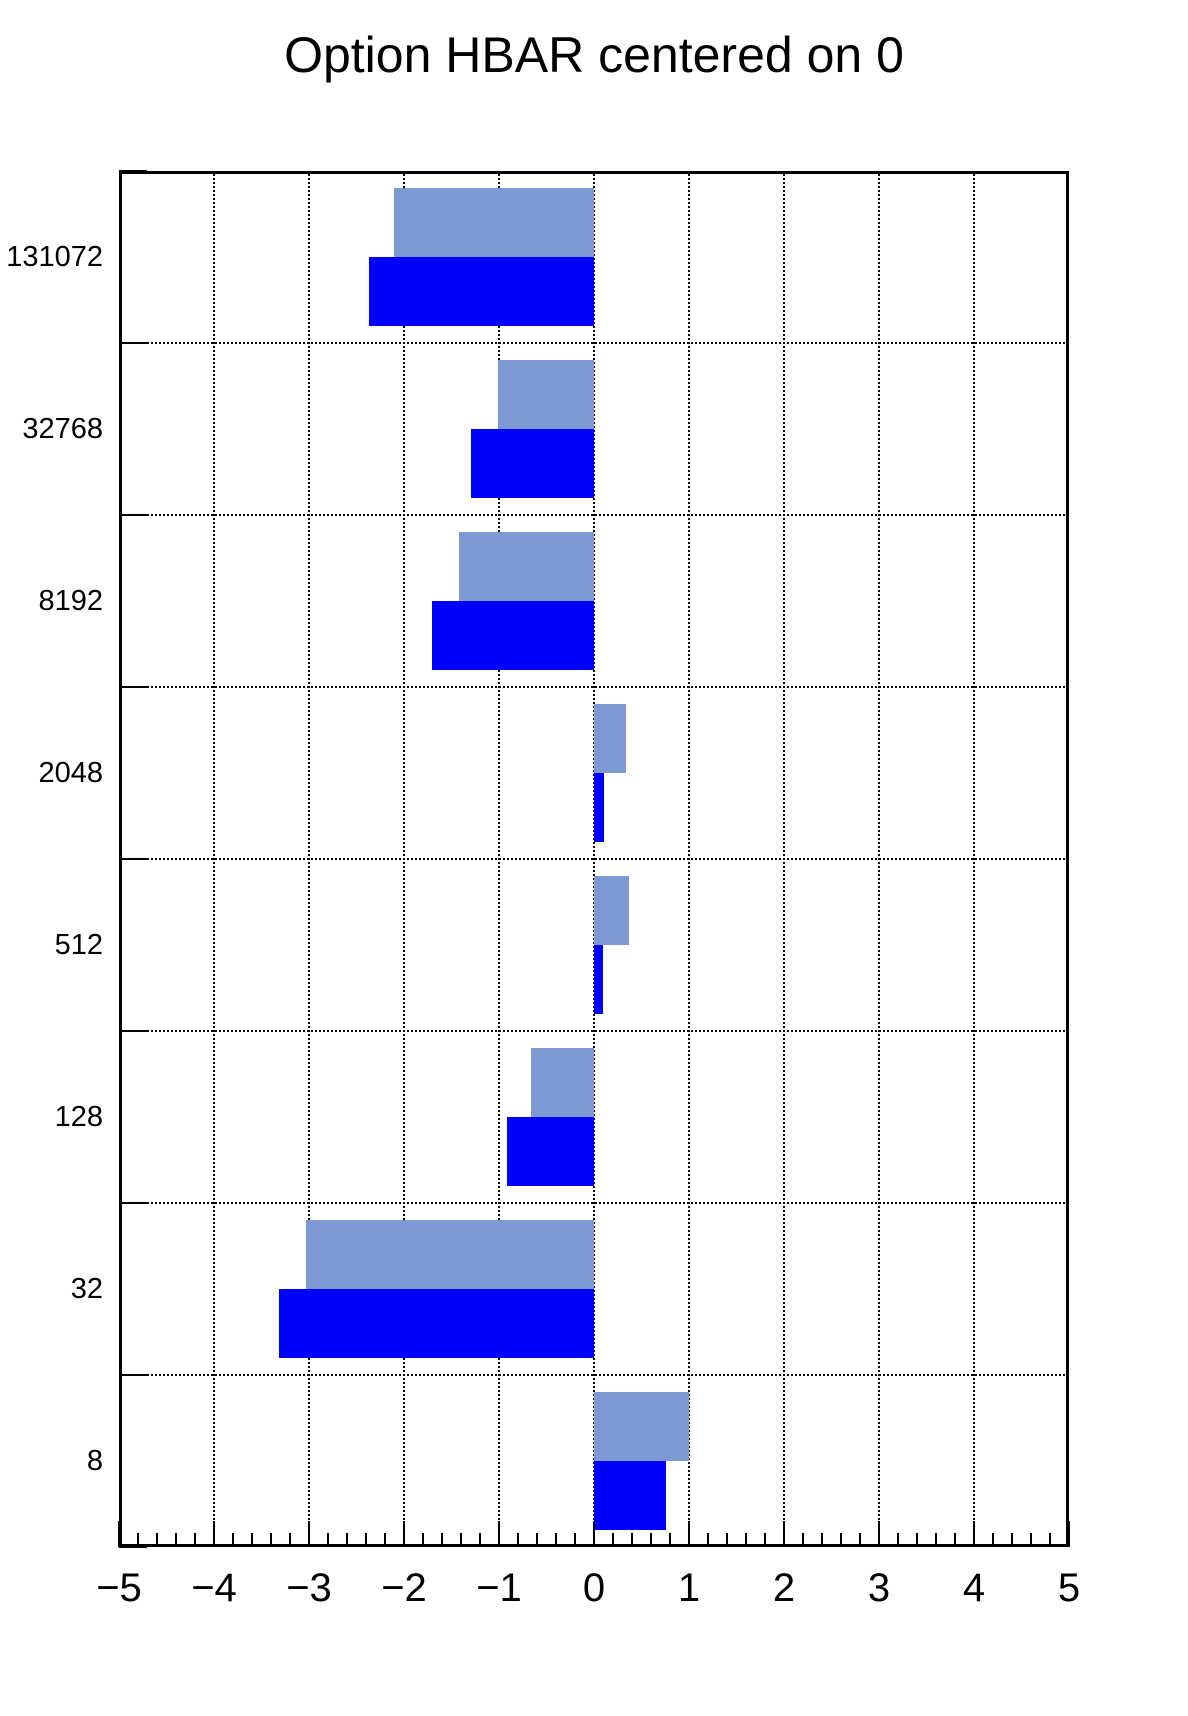 The image size is (1188, 1716). Describe the element at coordinates (86, 1289) in the screenshot. I see `y-bin-label-32: 32` at that location.